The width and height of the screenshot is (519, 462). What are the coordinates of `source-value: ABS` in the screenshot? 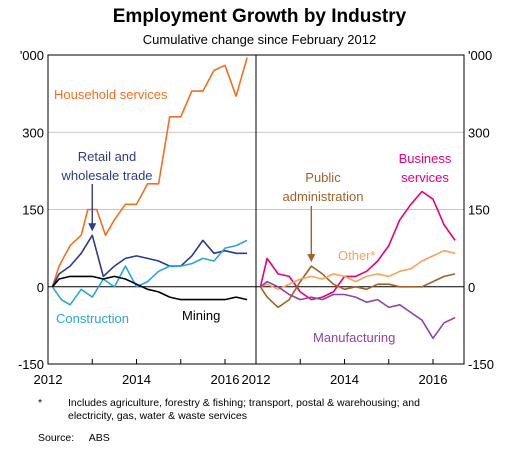 It's located at (99, 438).